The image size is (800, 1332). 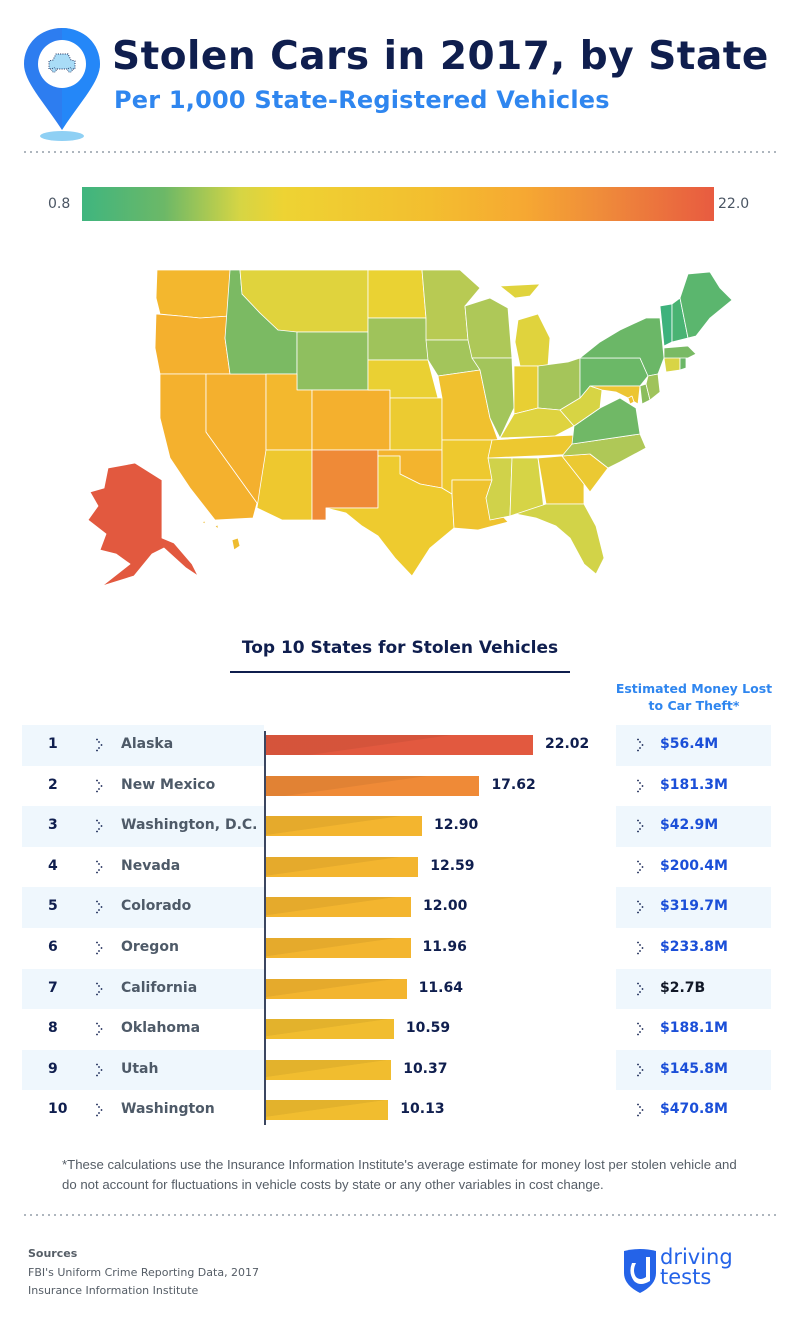 I want to click on rank-number: 2, so click(x=53, y=784).